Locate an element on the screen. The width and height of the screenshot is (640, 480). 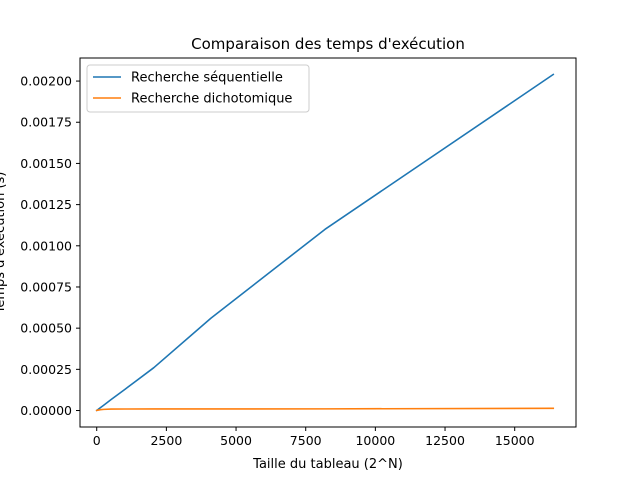
y-tick-label: 0.00125 is located at coordinates (46, 204).